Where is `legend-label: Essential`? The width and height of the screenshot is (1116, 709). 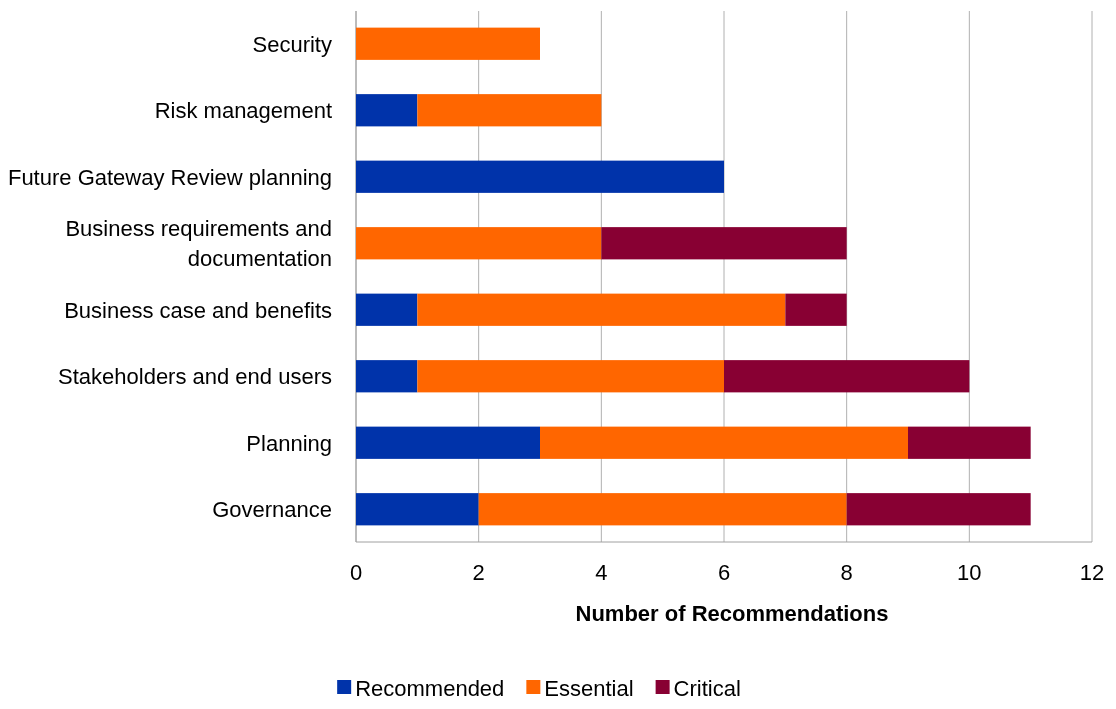
legend-label: Essential is located at coordinates (589, 688).